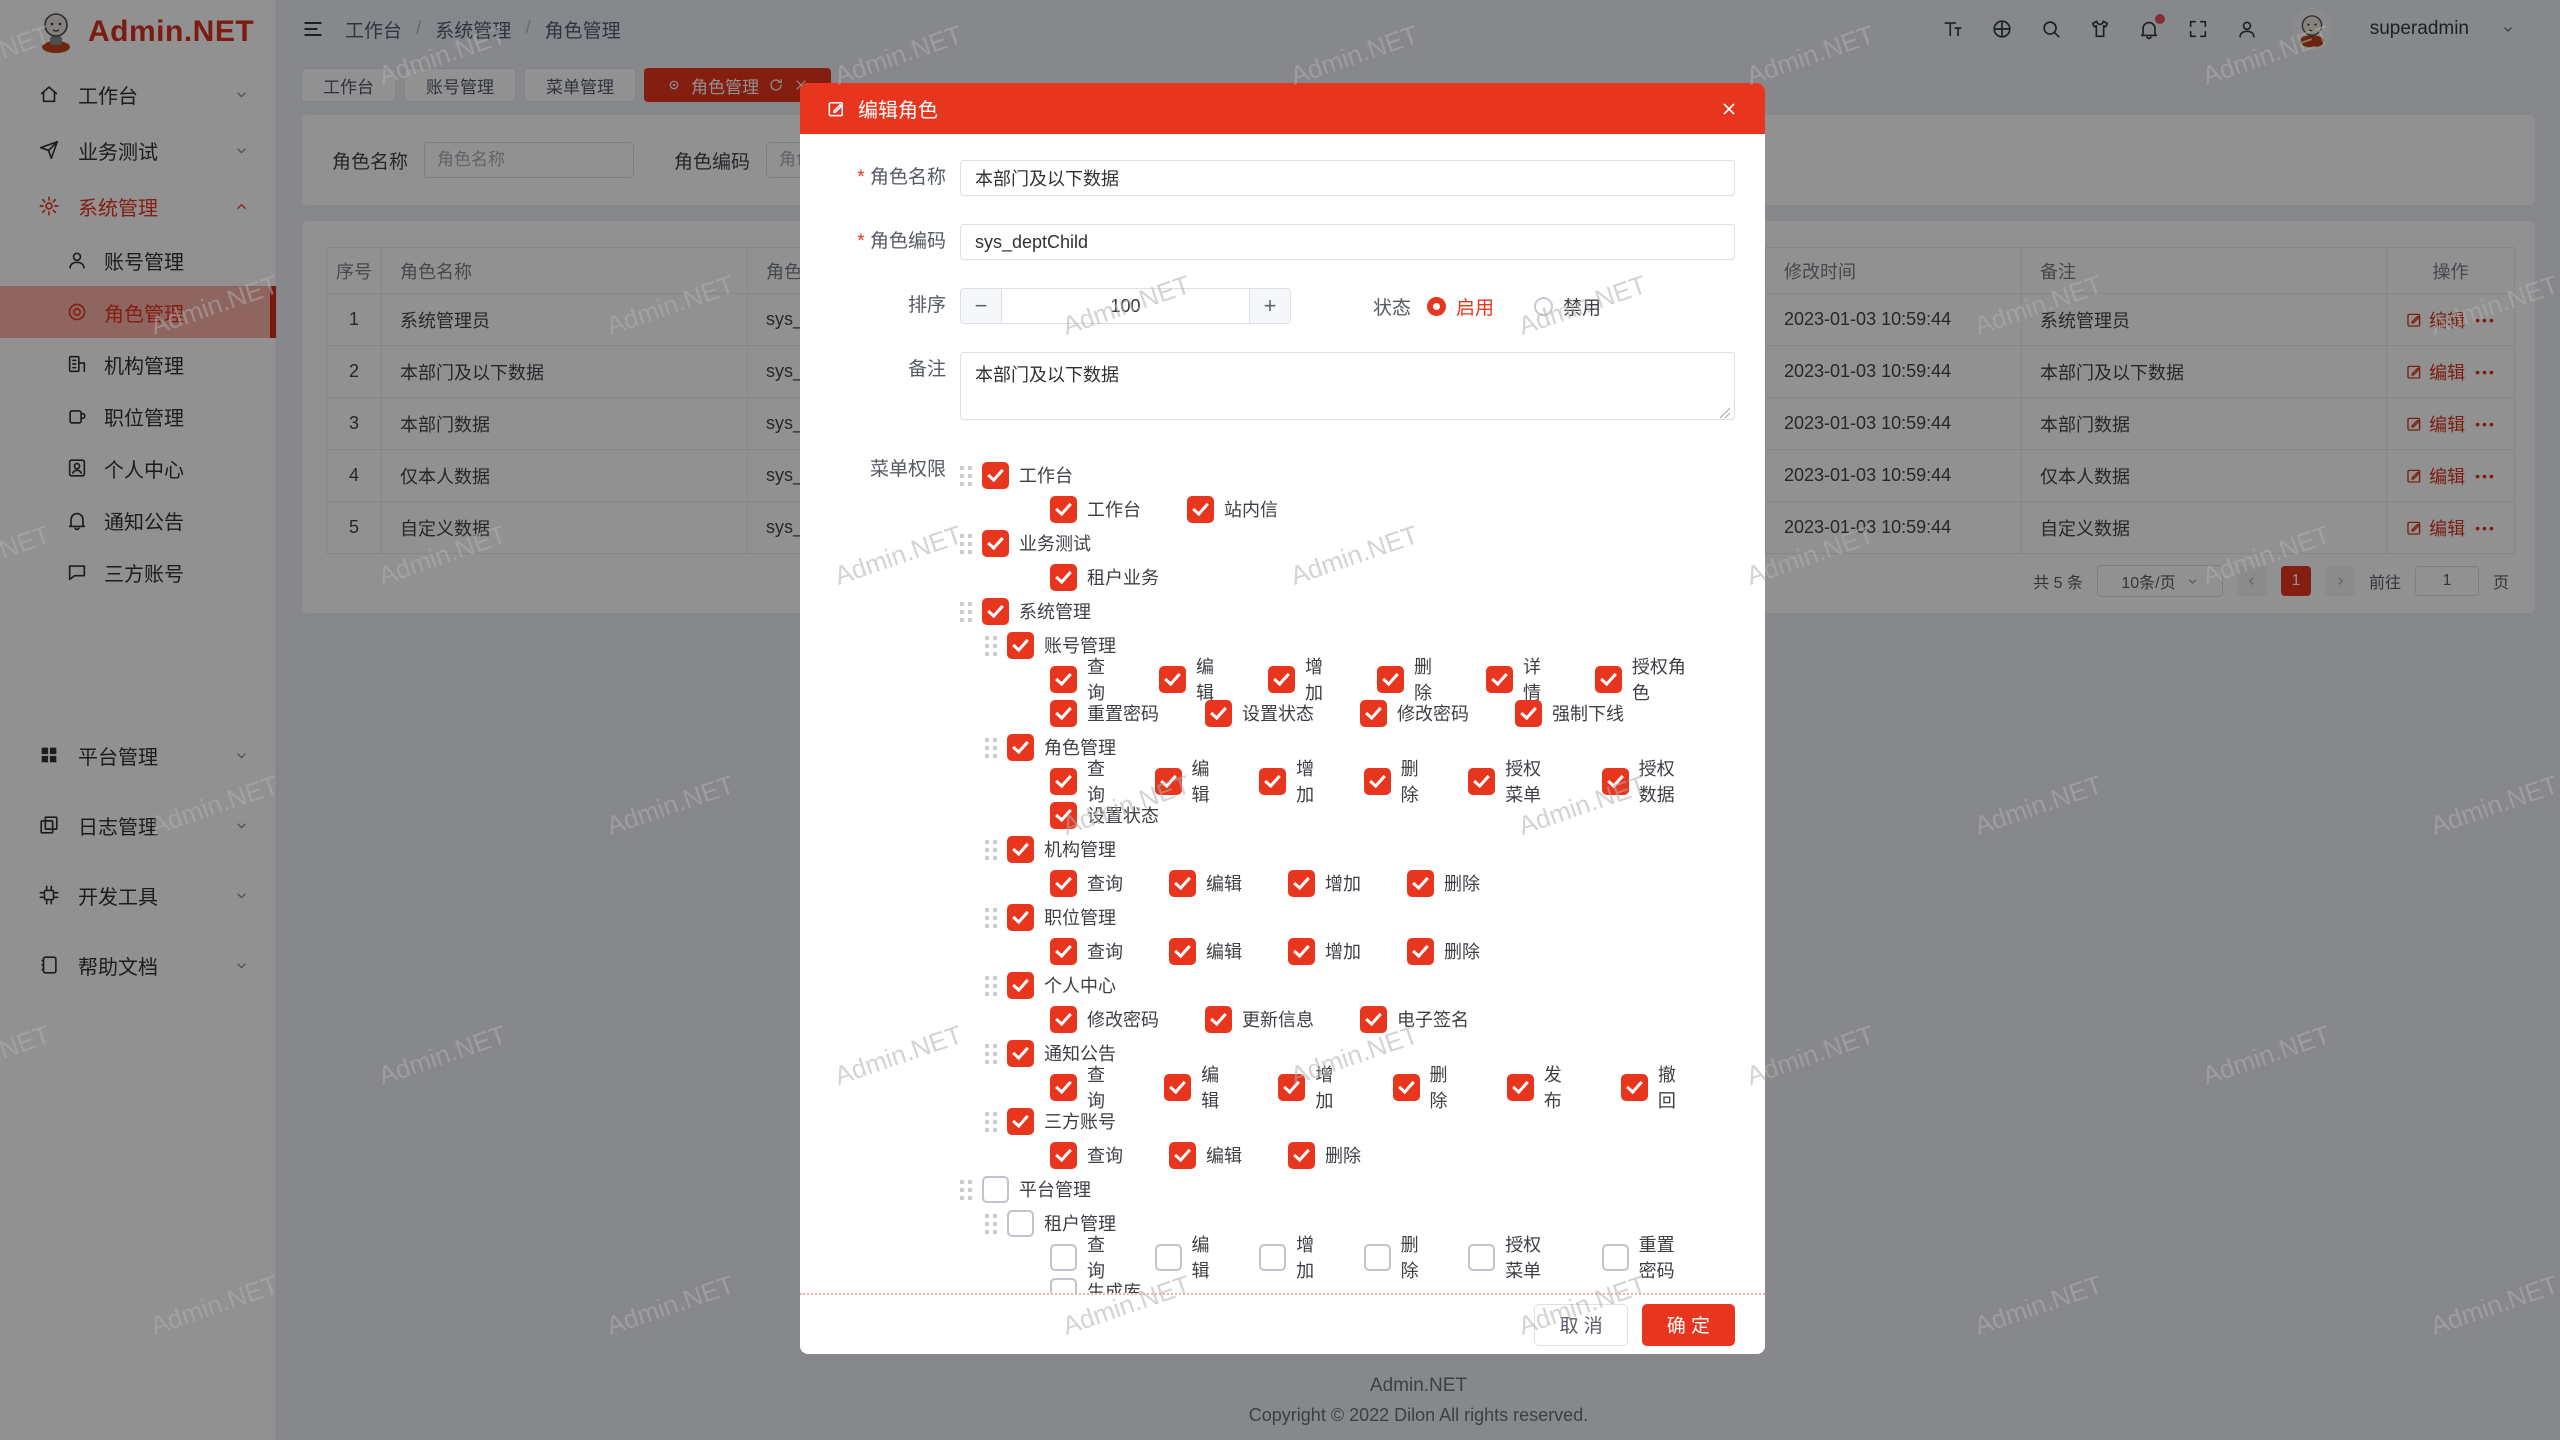 The width and height of the screenshot is (2560, 1440). Describe the element at coordinates (1544, 306) in the screenshot. I see `radio-disabled` at that location.